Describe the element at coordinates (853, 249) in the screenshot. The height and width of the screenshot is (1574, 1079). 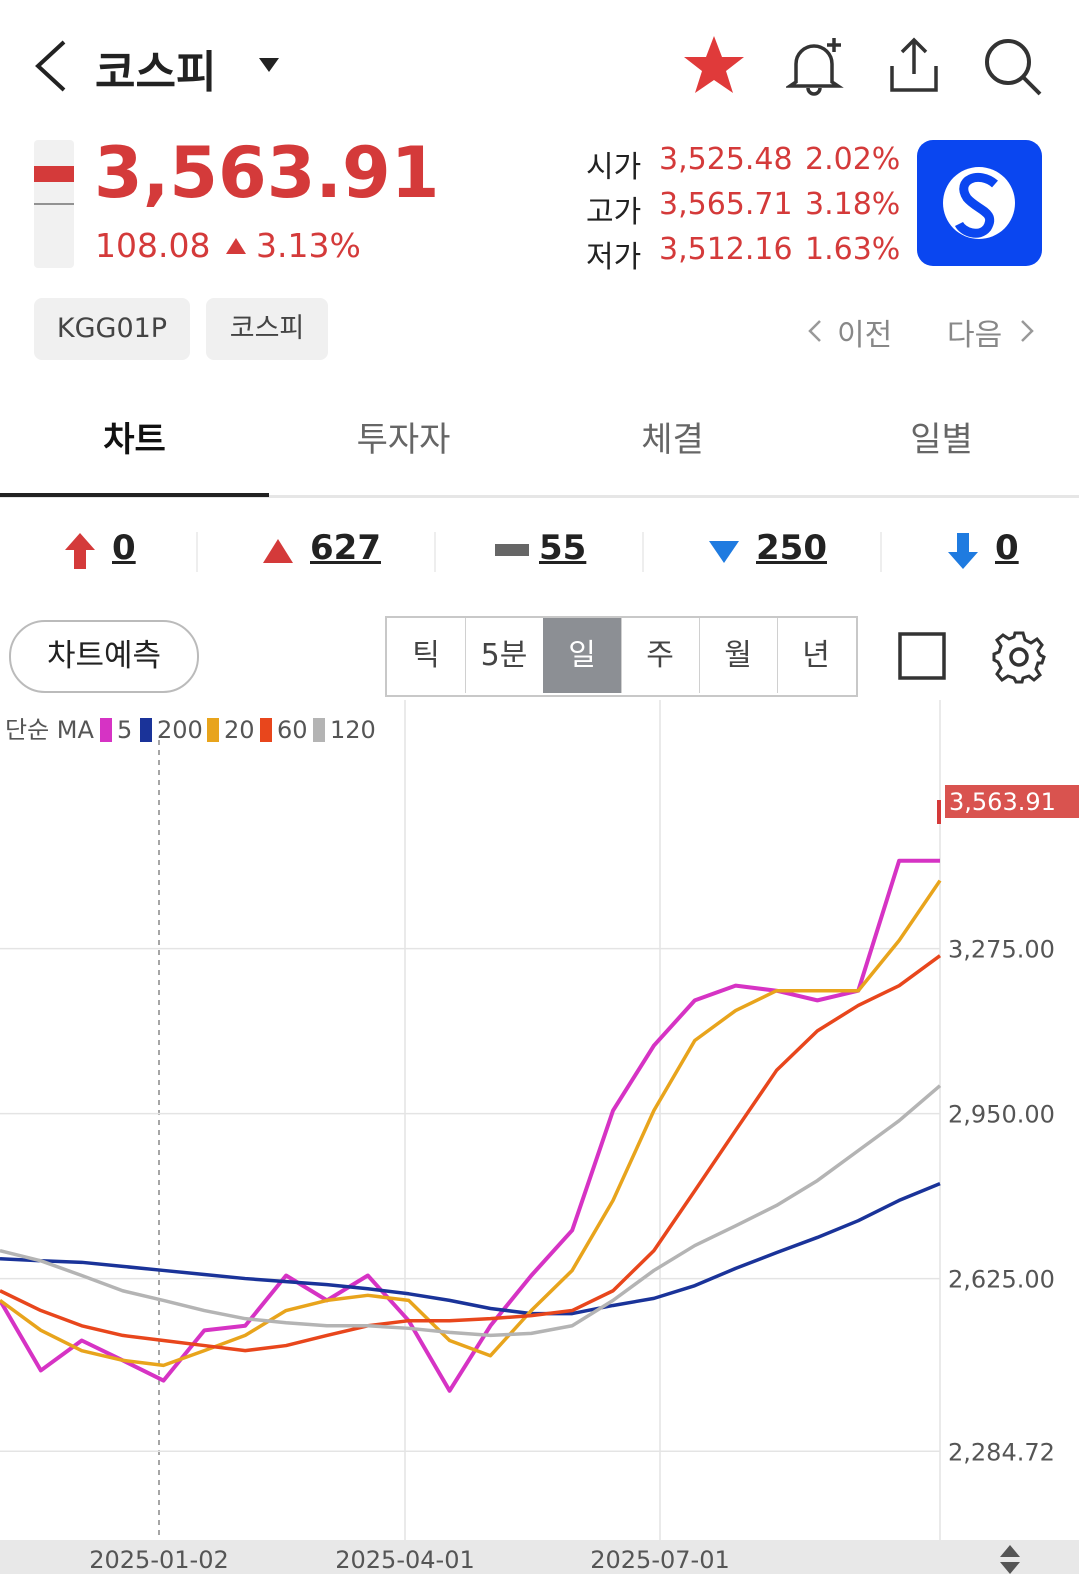
I see `low-pct: 1.63%` at that location.